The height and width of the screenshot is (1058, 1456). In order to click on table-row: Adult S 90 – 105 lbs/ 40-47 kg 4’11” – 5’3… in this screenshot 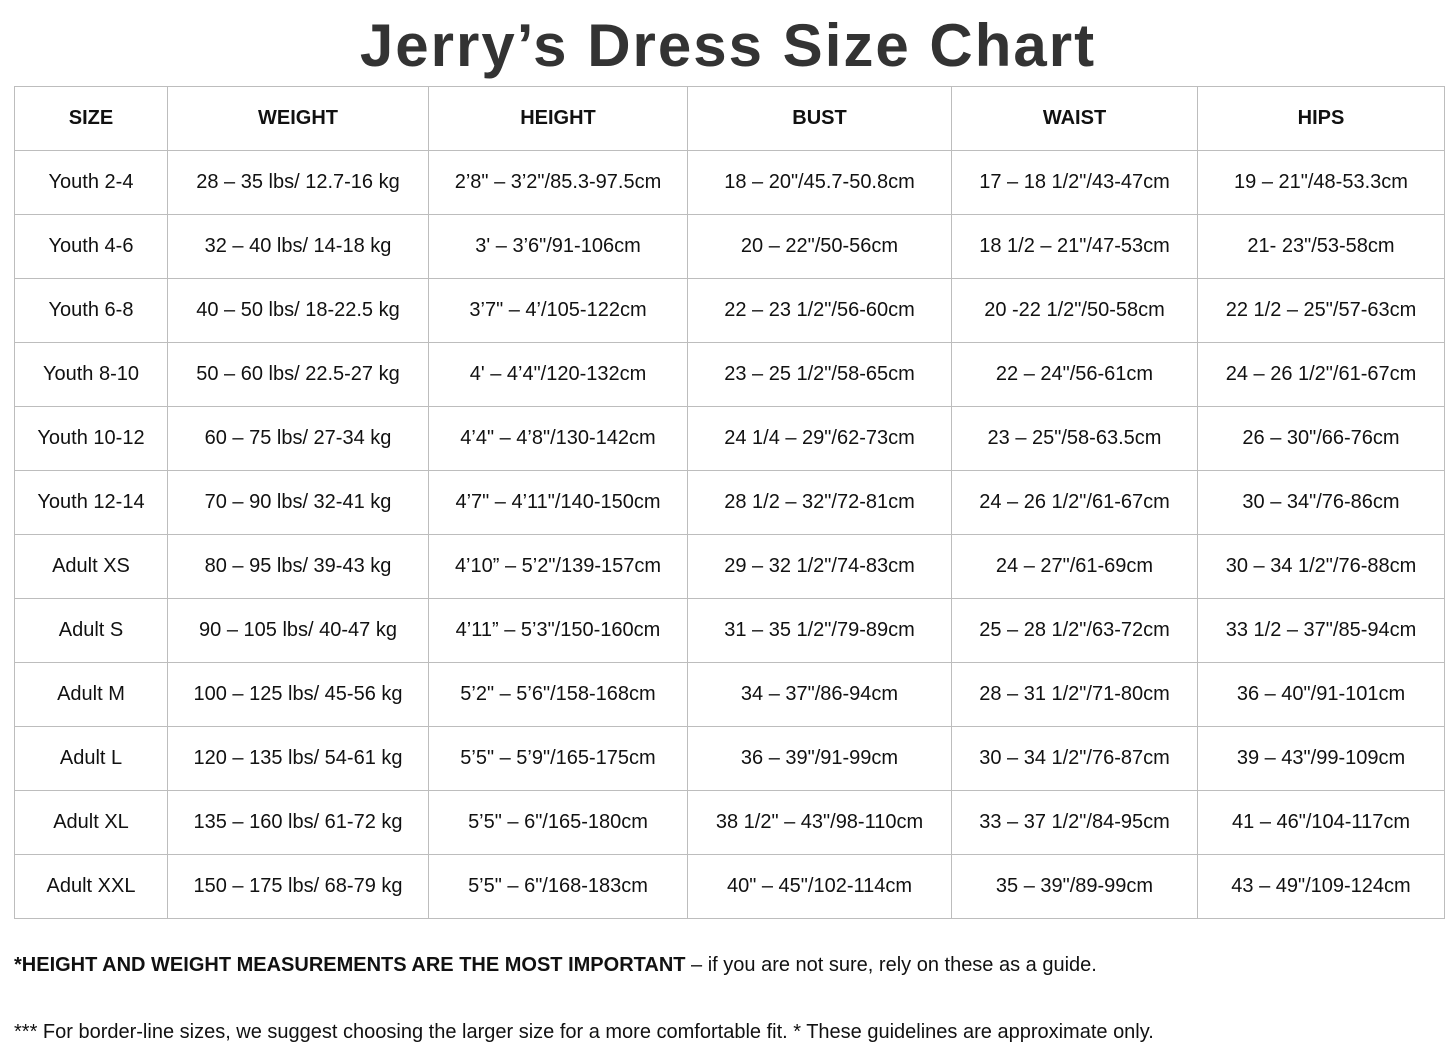, I will do `click(729, 630)`.